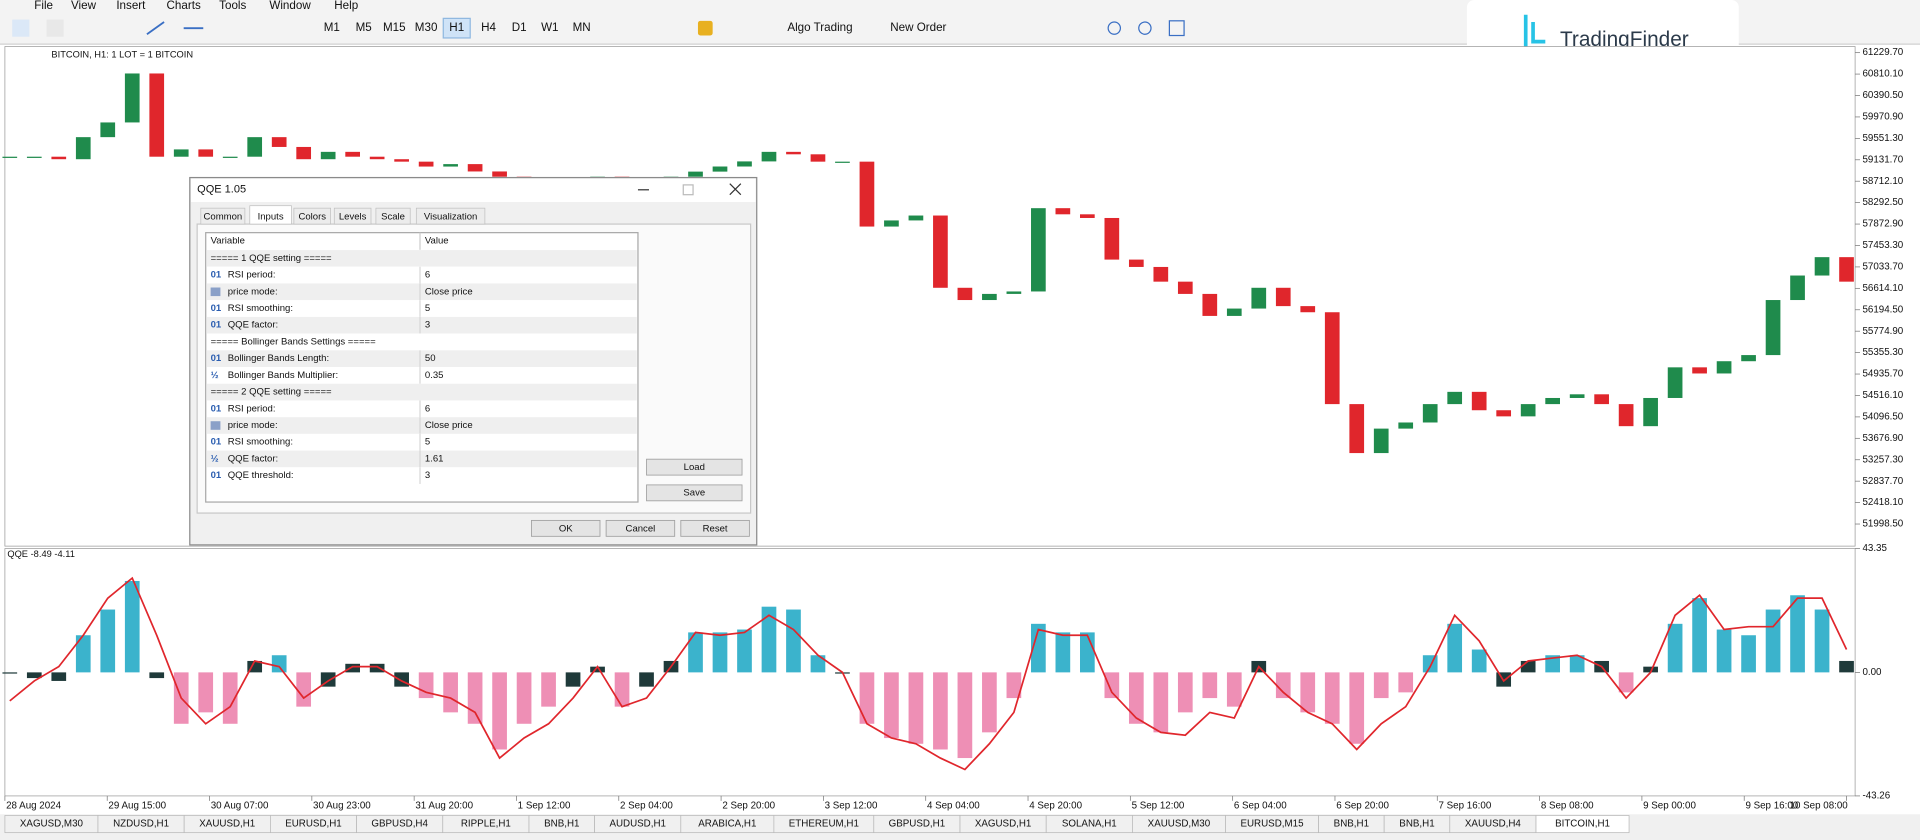  Describe the element at coordinates (394, 27) in the screenshot. I see `timeframe-button: M15` at that location.